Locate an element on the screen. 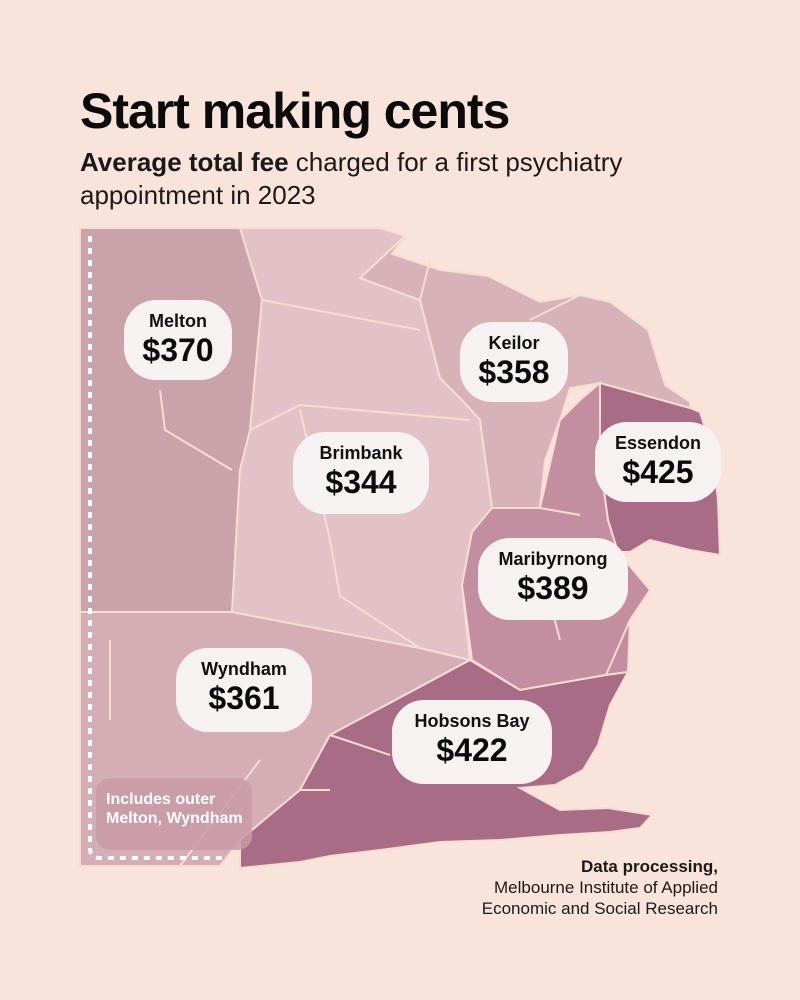 This screenshot has height=1000, width=800. label-hobsons-bay: Hobsons Bay $422 is located at coordinates (472, 742).